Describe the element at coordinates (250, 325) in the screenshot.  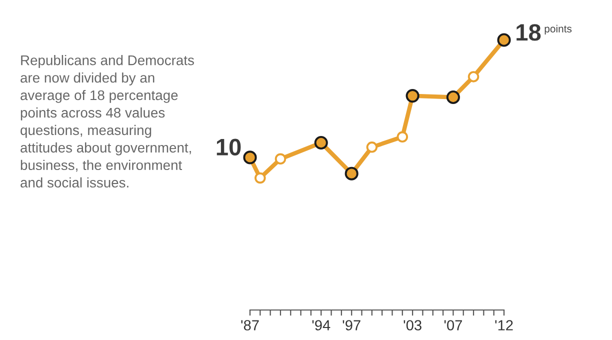
I see `x-tick-label: '87` at that location.